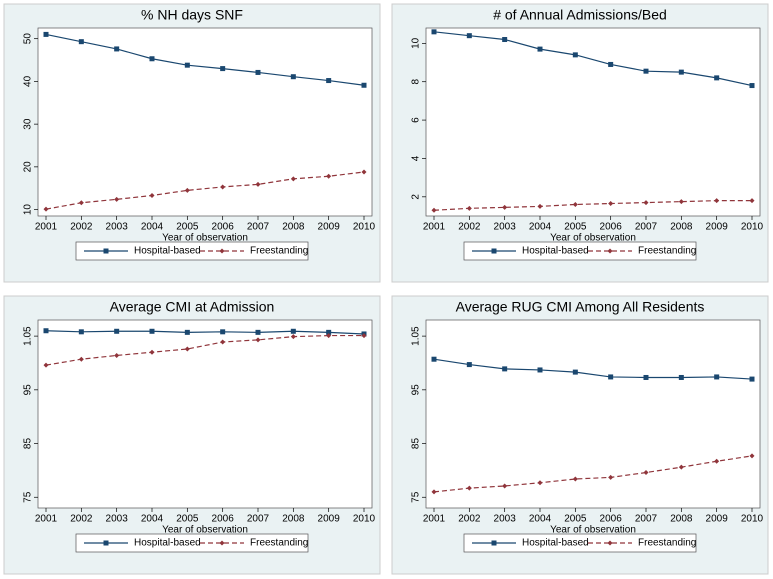  I want to click on y-tick-label: 4, so click(416, 158).